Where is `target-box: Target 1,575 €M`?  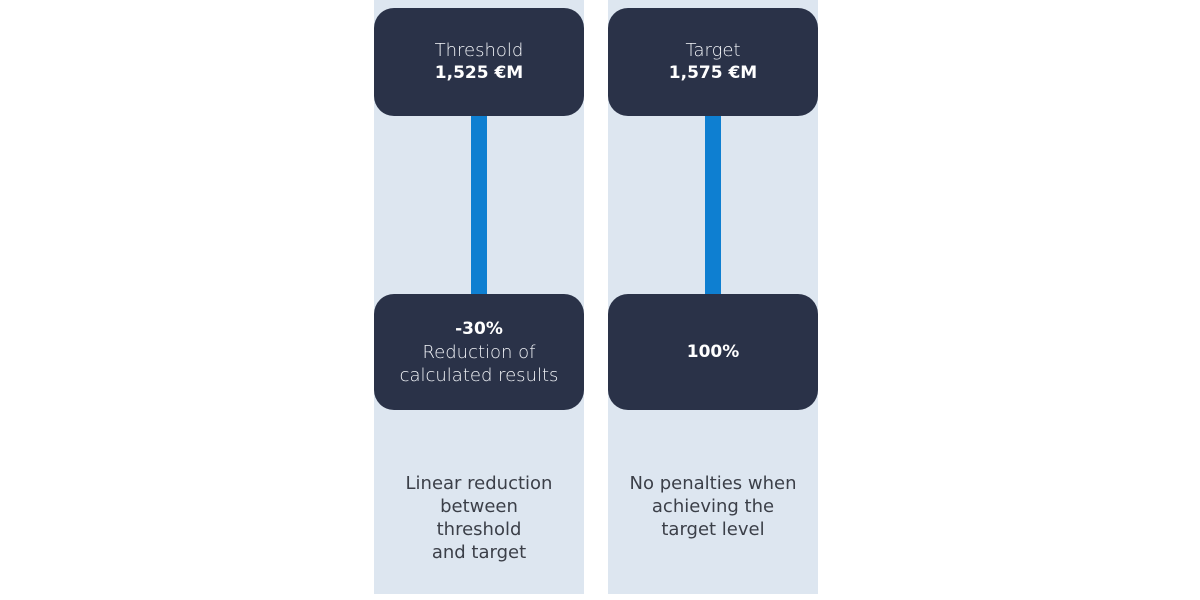
target-box: Target 1,575 €M is located at coordinates (713, 62).